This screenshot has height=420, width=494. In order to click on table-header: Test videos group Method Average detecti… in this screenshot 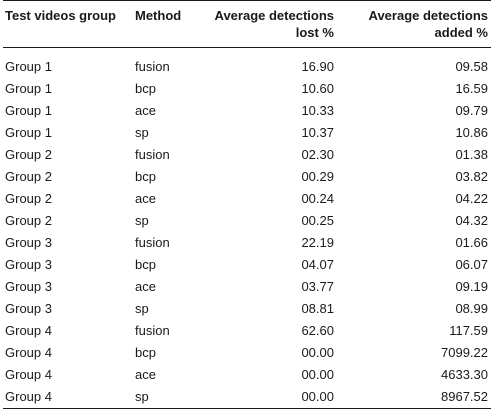, I will do `click(247, 24)`.